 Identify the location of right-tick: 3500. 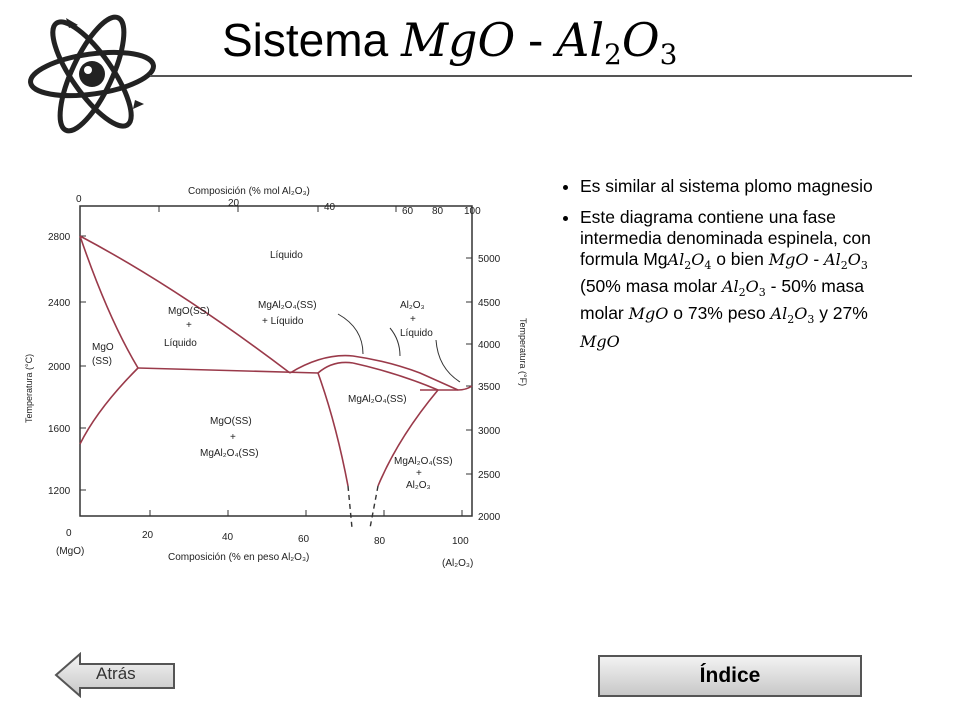
(489, 387).